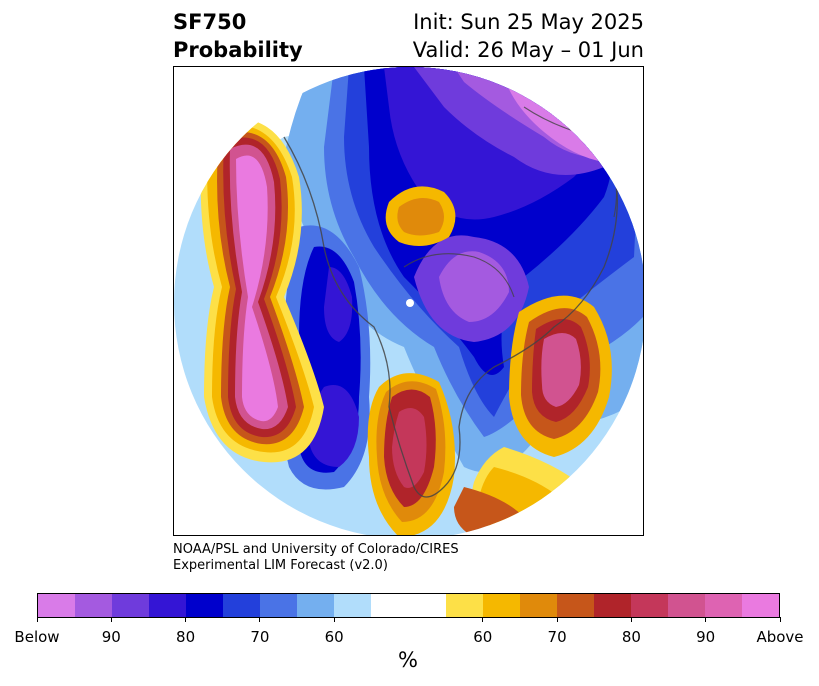 This screenshot has height=686, width=819. Describe the element at coordinates (528, 50) in the screenshot. I see `valid-range: Valid: 26 May – 01 Jun` at that location.